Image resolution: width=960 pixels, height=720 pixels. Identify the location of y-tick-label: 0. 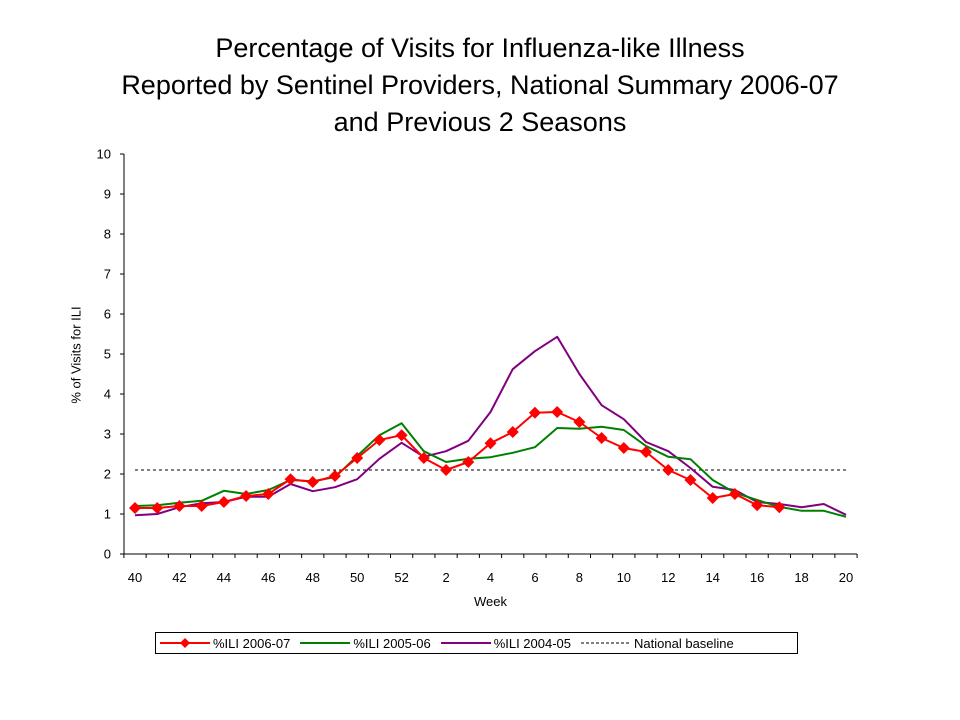
(107, 554).